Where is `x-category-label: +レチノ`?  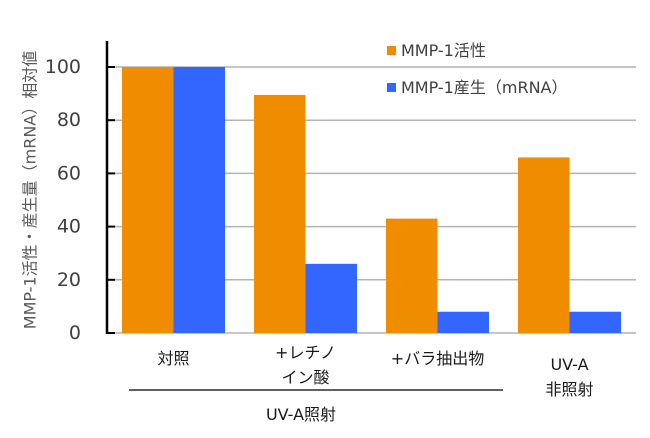
x-category-label: +レチノ is located at coordinates (305, 352).